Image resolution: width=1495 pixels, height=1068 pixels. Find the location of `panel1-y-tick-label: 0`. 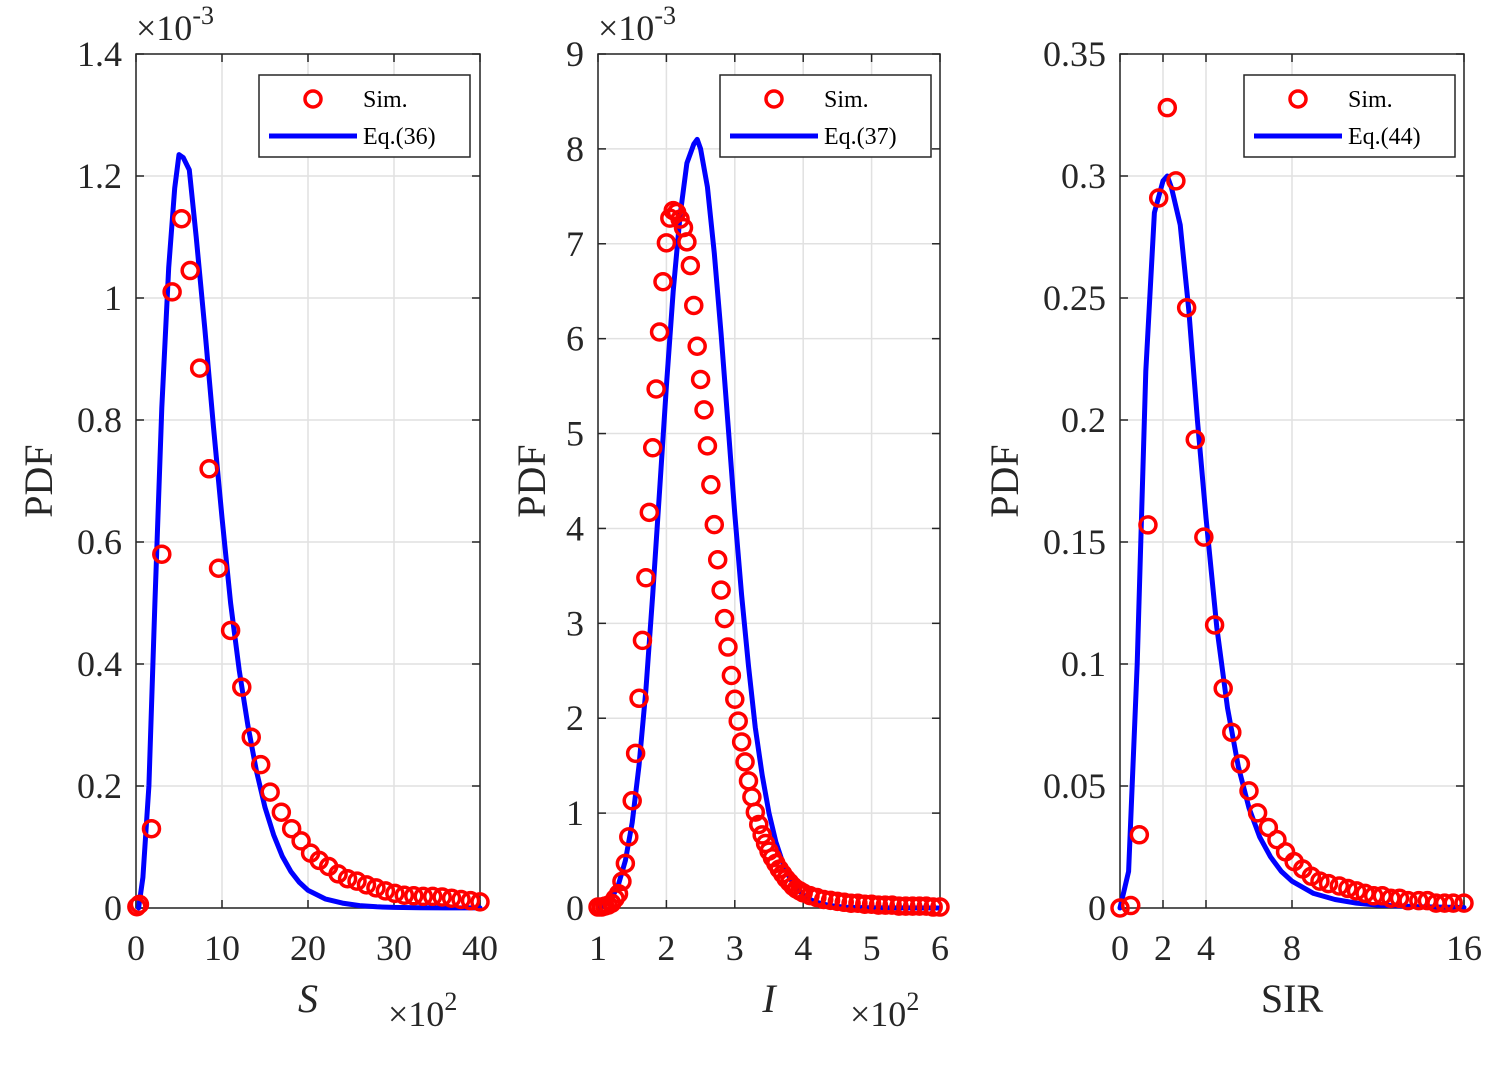

panel1-y-tick-label: 0 is located at coordinates (113, 908).